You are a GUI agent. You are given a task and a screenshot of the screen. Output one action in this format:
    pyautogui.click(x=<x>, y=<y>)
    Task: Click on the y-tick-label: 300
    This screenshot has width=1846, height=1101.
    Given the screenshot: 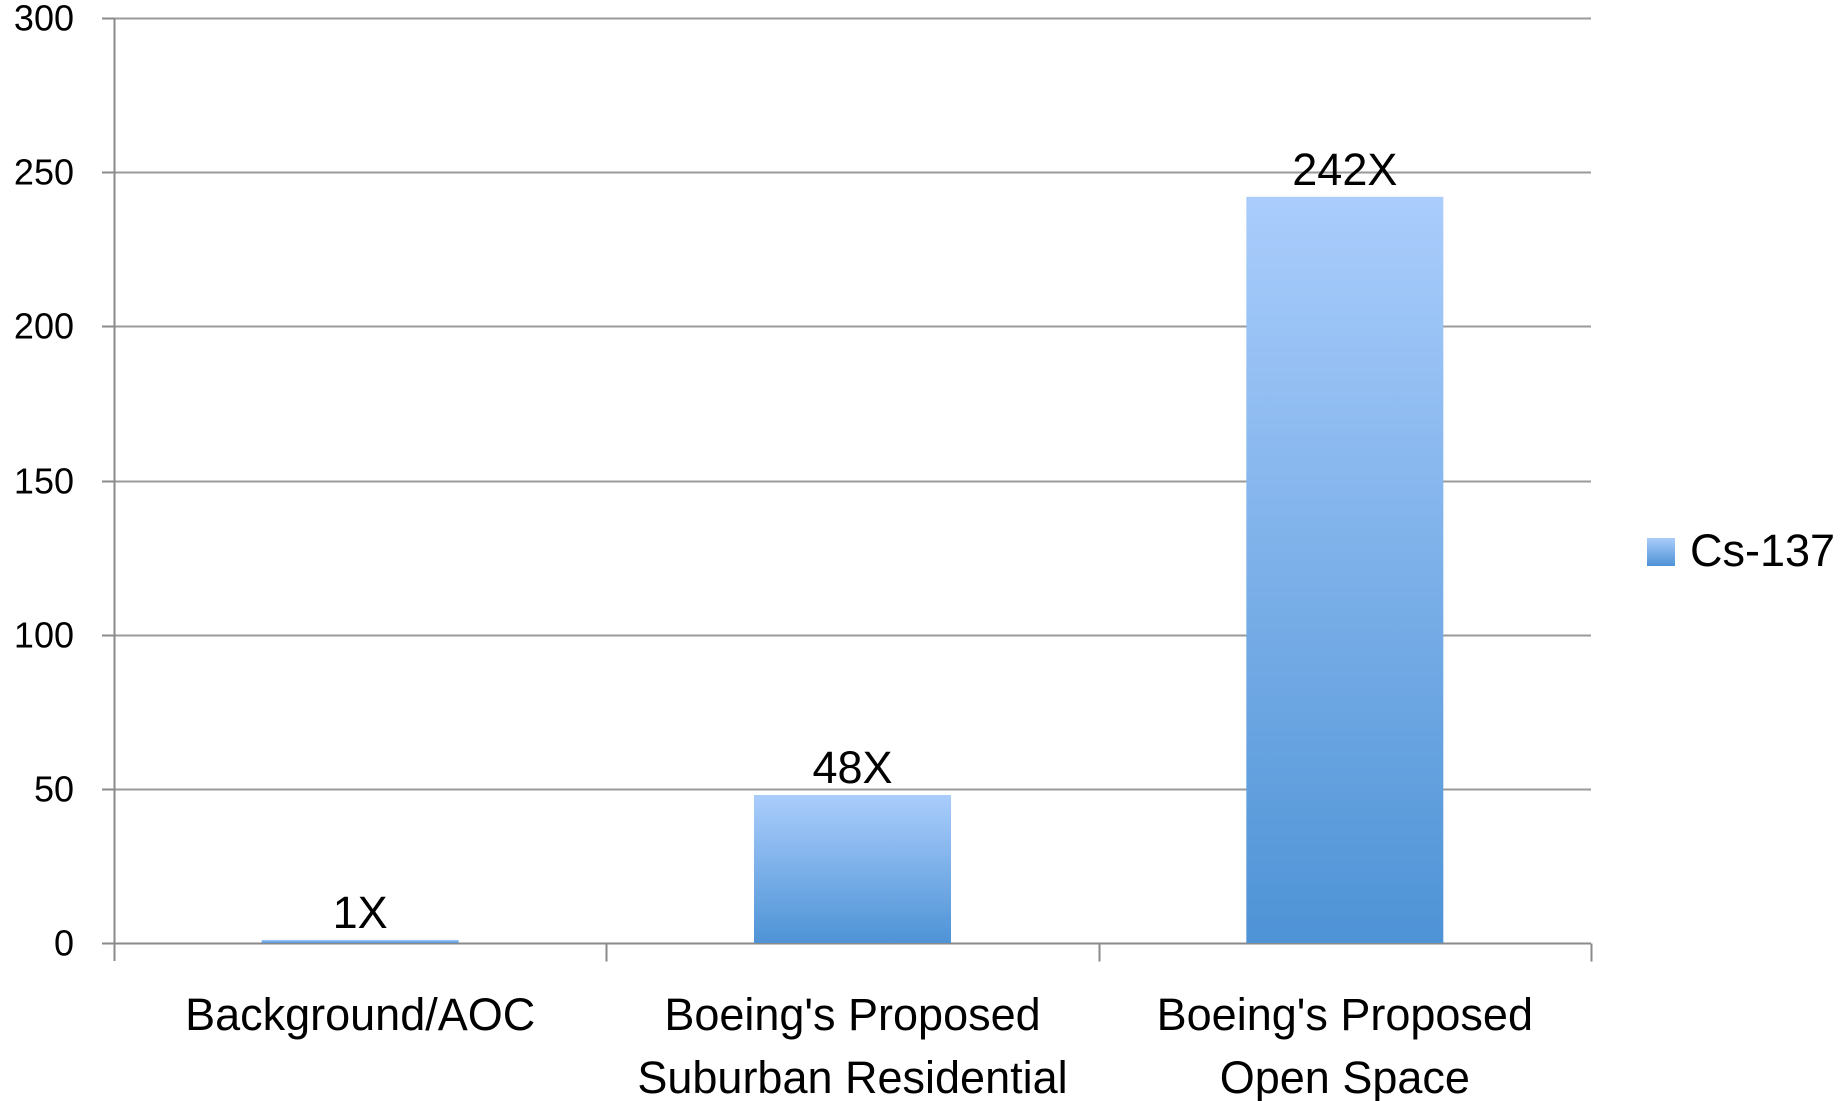 What is the action you would take?
    pyautogui.click(x=44, y=19)
    